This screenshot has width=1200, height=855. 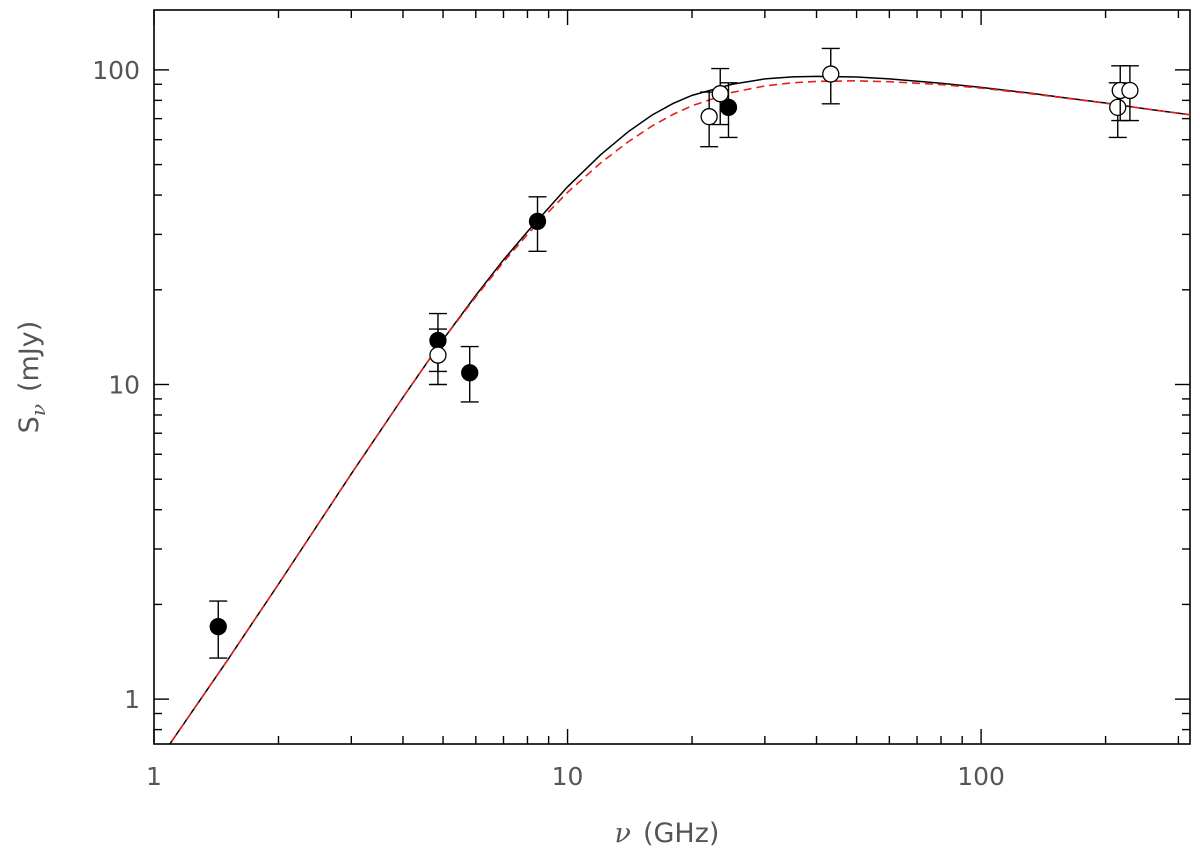 I want to click on y-tick-label: 1, so click(x=132, y=699).